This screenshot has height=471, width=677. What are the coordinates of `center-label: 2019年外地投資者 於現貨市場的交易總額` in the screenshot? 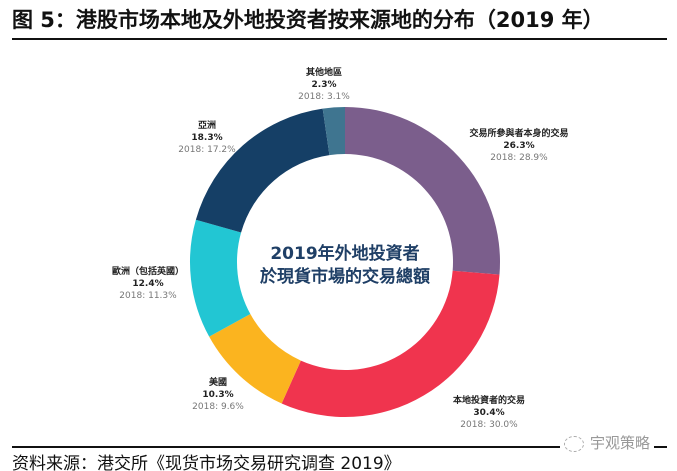 It's located at (345, 266).